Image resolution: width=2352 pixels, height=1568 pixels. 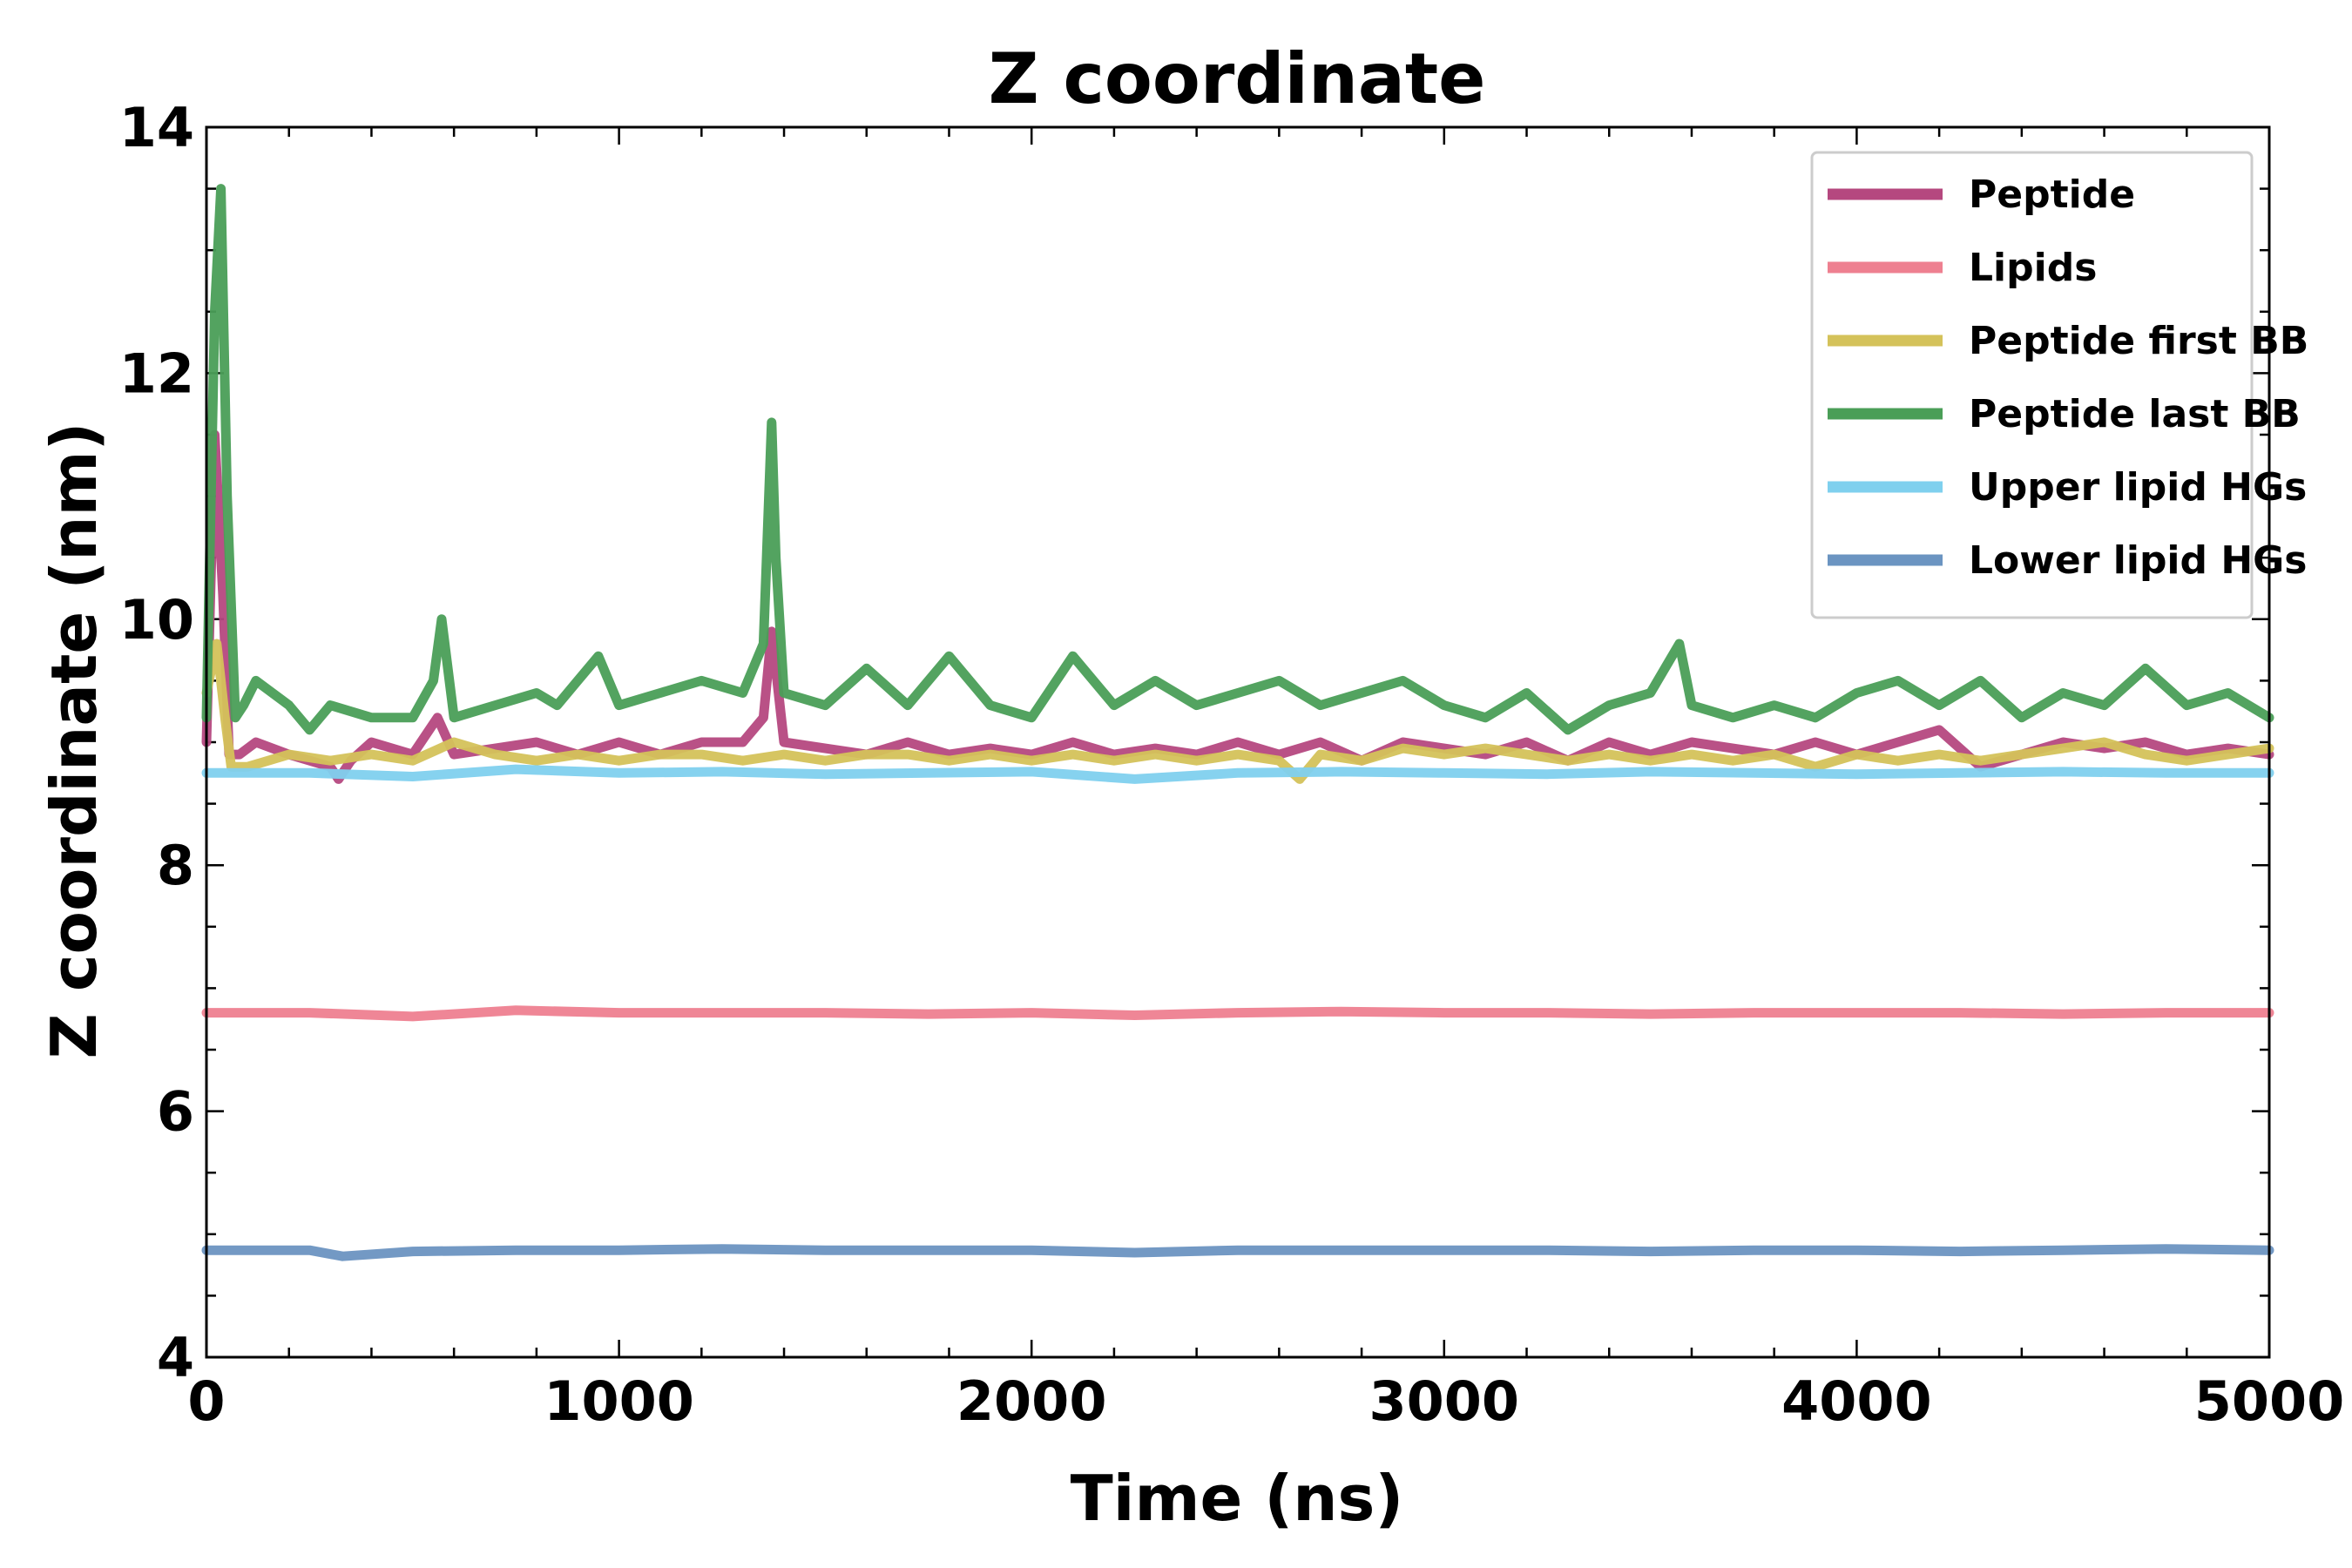 I want to click on x-axis-label: Time (ns), so click(x=1237, y=1498).